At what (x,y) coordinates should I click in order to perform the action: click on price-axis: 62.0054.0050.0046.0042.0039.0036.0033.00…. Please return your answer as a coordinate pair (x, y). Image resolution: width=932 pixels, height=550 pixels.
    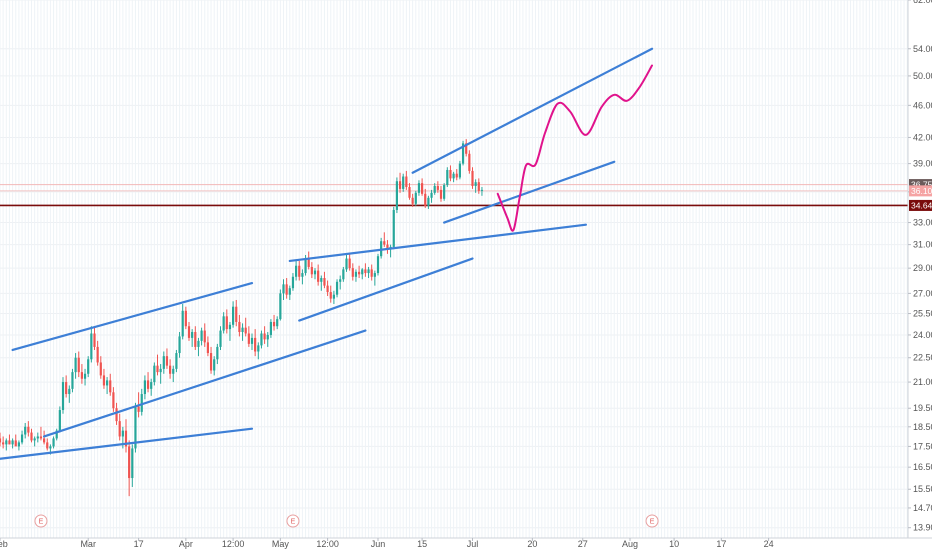
    Looking at the image, I should click on (919, 275).